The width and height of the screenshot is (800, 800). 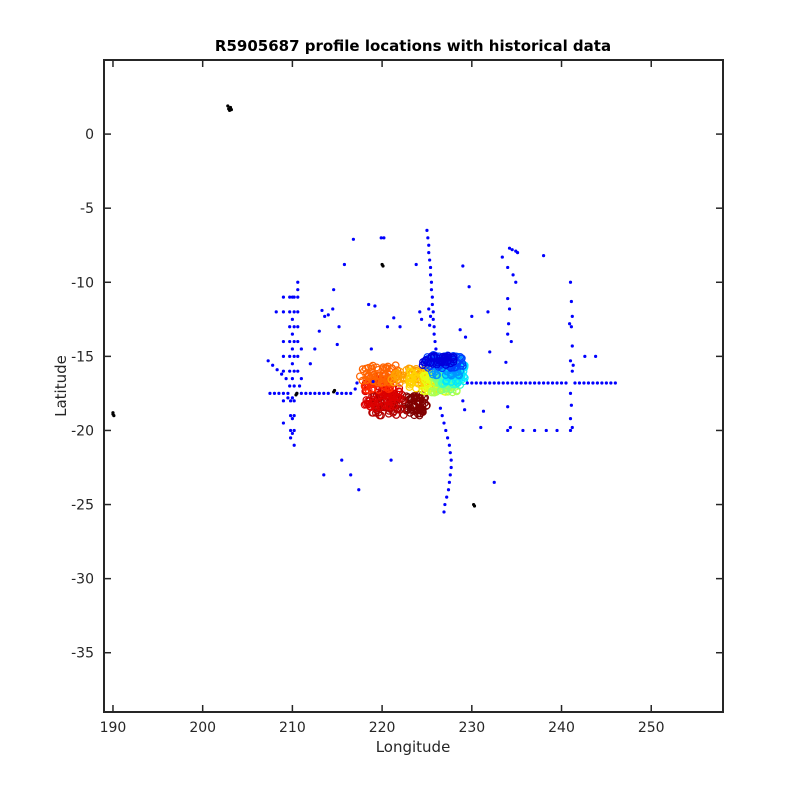 What do you see at coordinates (561, 728) in the screenshot?
I see `x-tick-label: 240` at bounding box center [561, 728].